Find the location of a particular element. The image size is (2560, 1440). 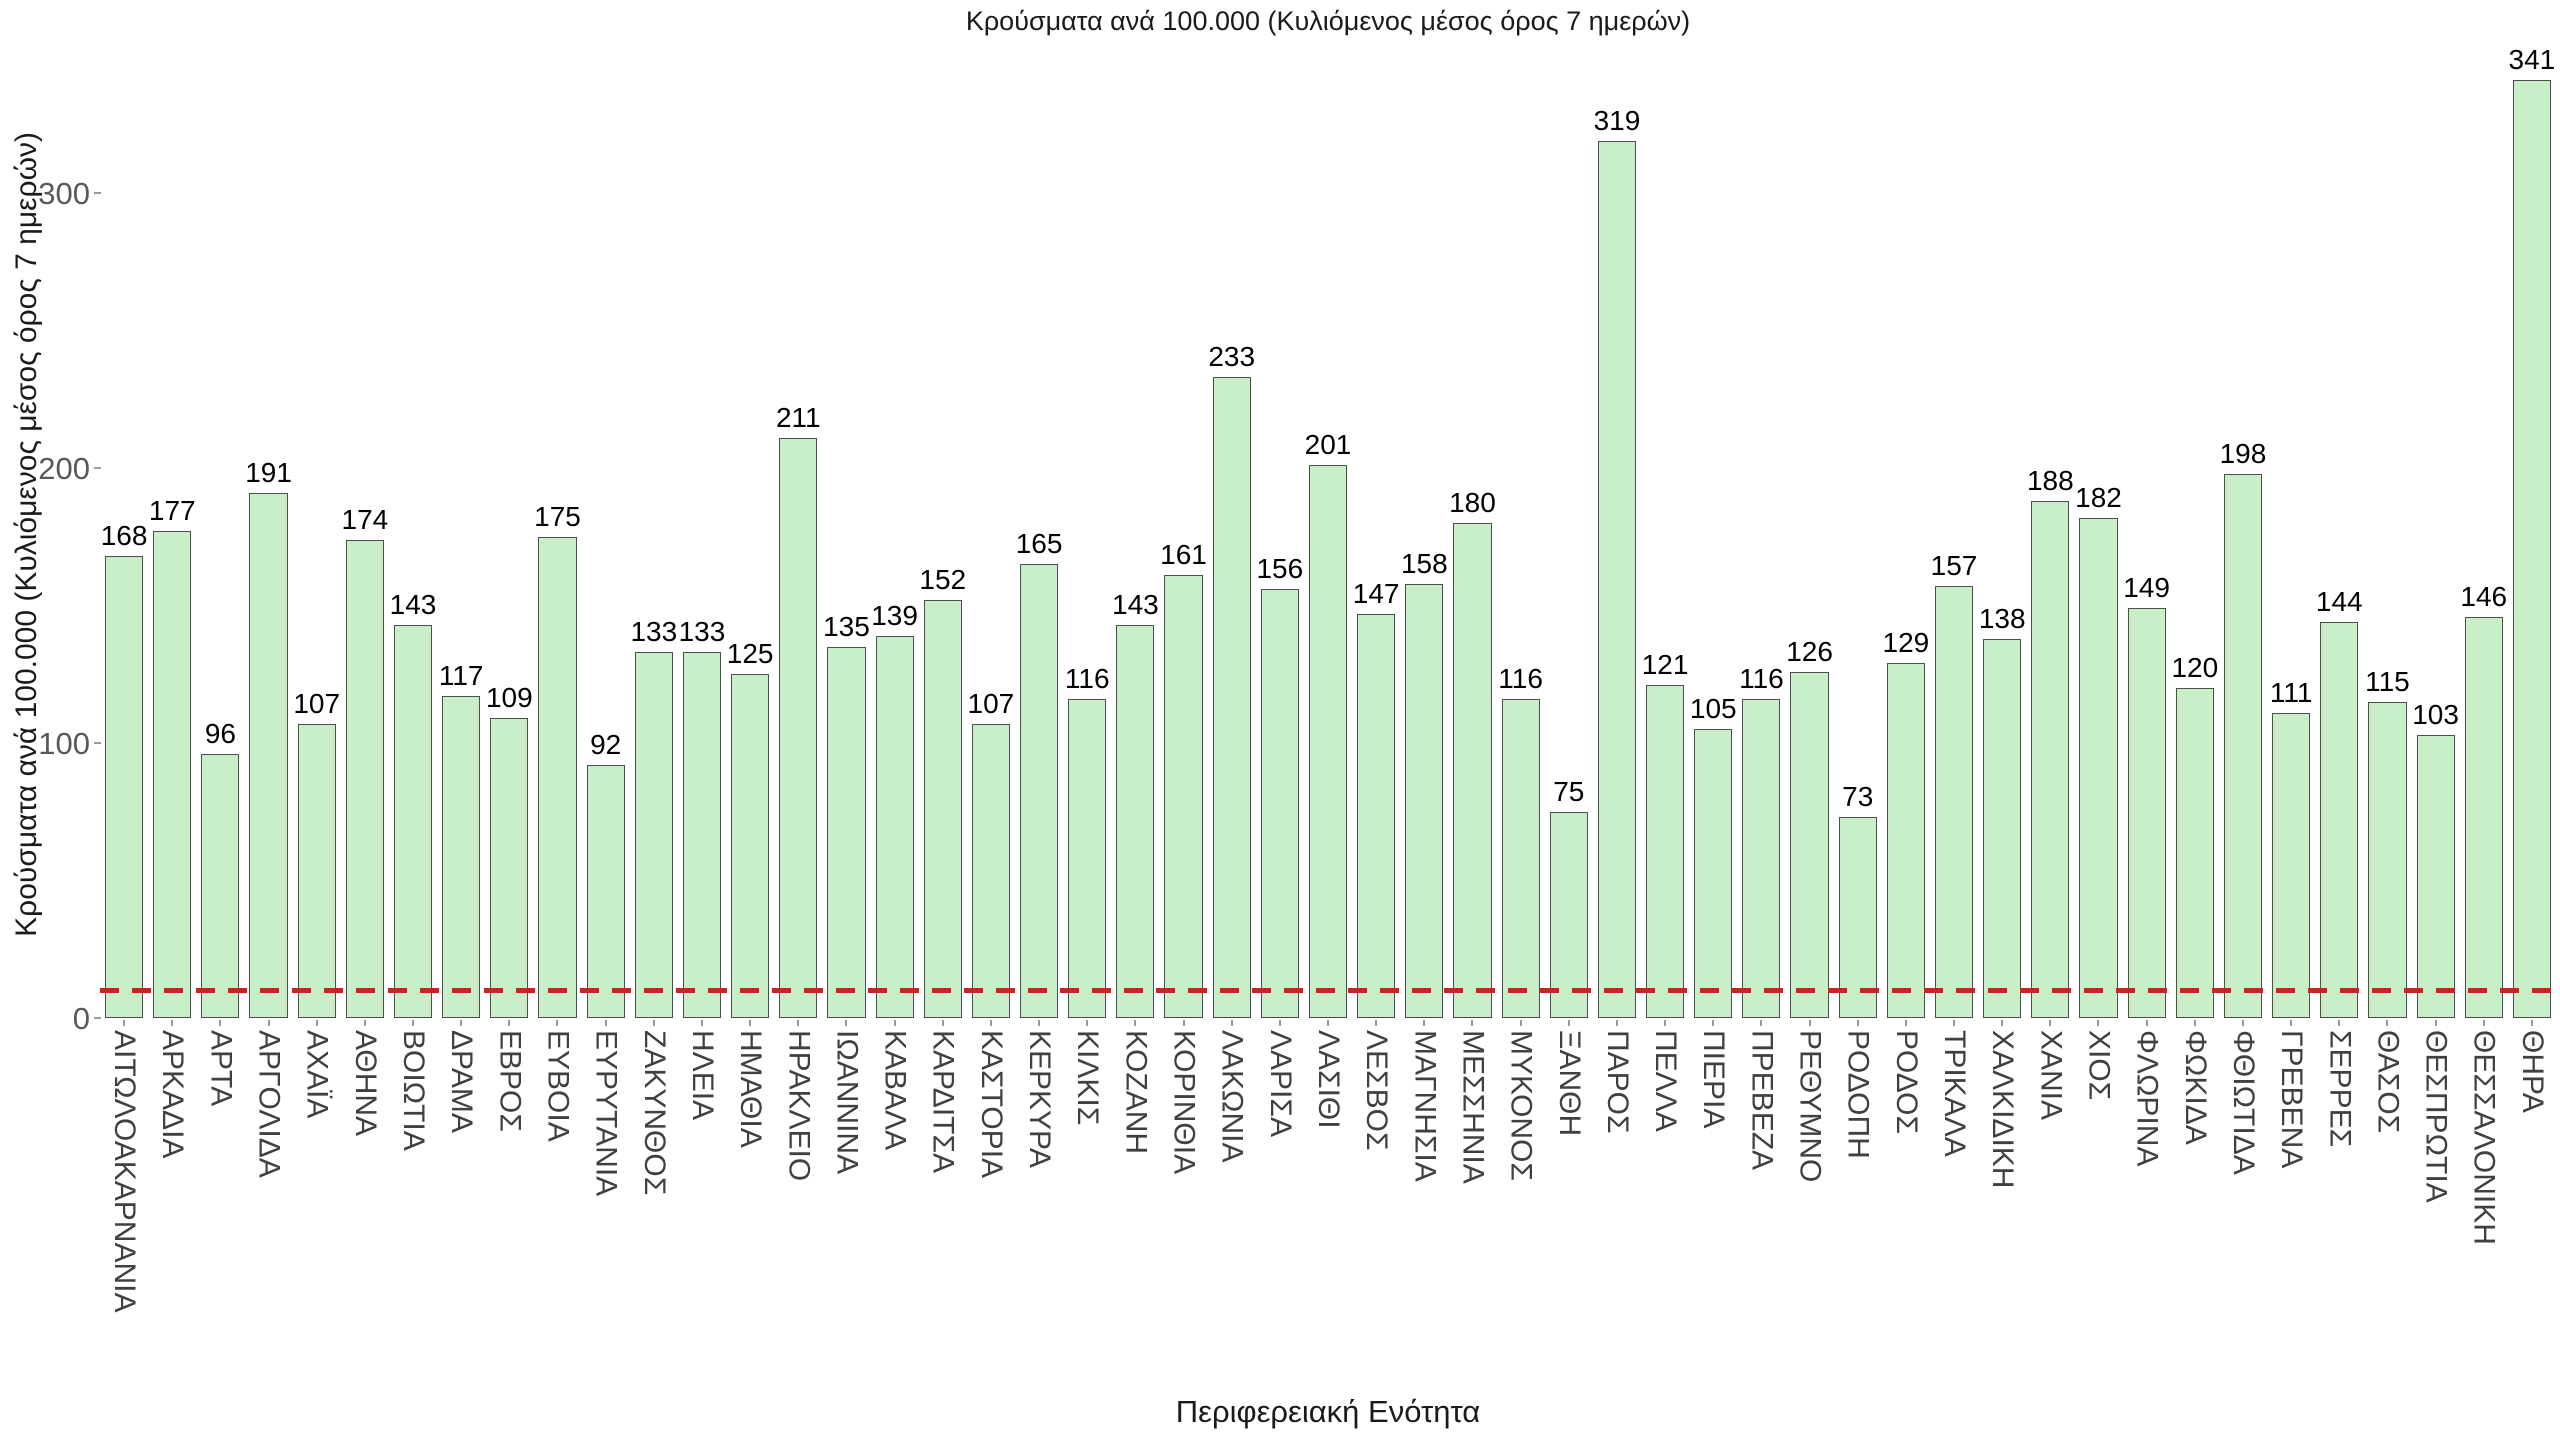

bar-slot: 133 is located at coordinates (653, 529).